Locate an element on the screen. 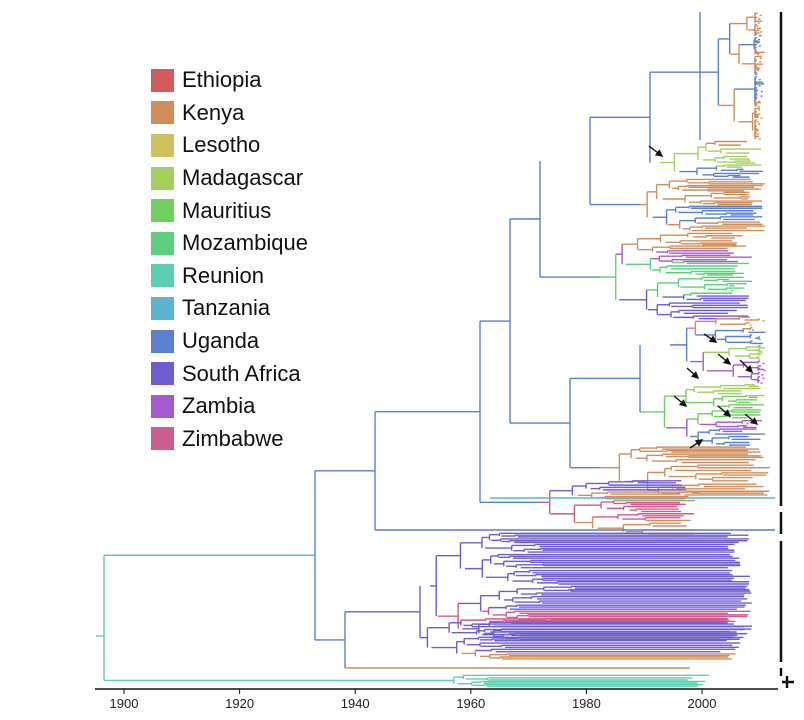  clade-brackets is located at coordinates (786, 350).